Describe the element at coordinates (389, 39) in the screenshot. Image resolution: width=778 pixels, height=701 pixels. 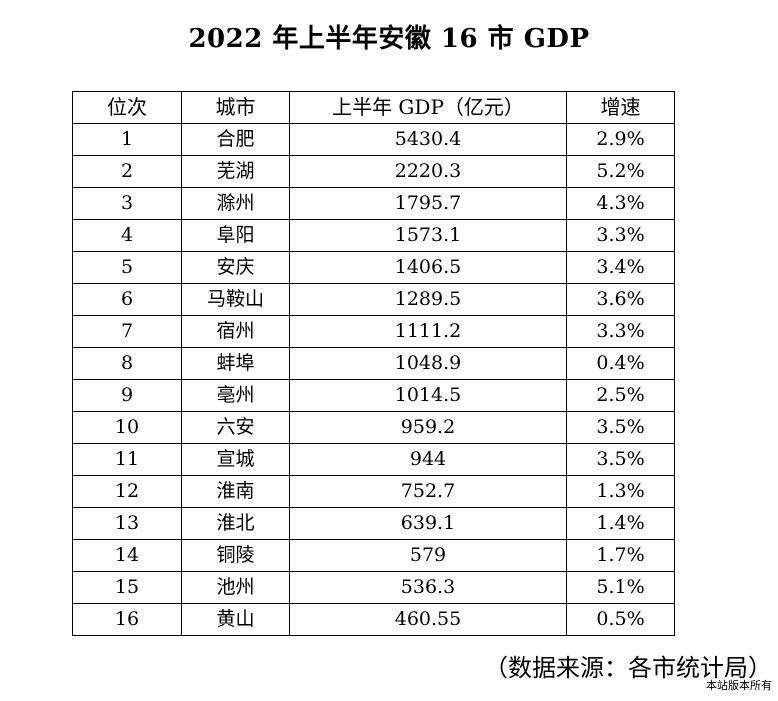
I see `page-title: 2022 年上半年安徽 16 市 GDP` at that location.